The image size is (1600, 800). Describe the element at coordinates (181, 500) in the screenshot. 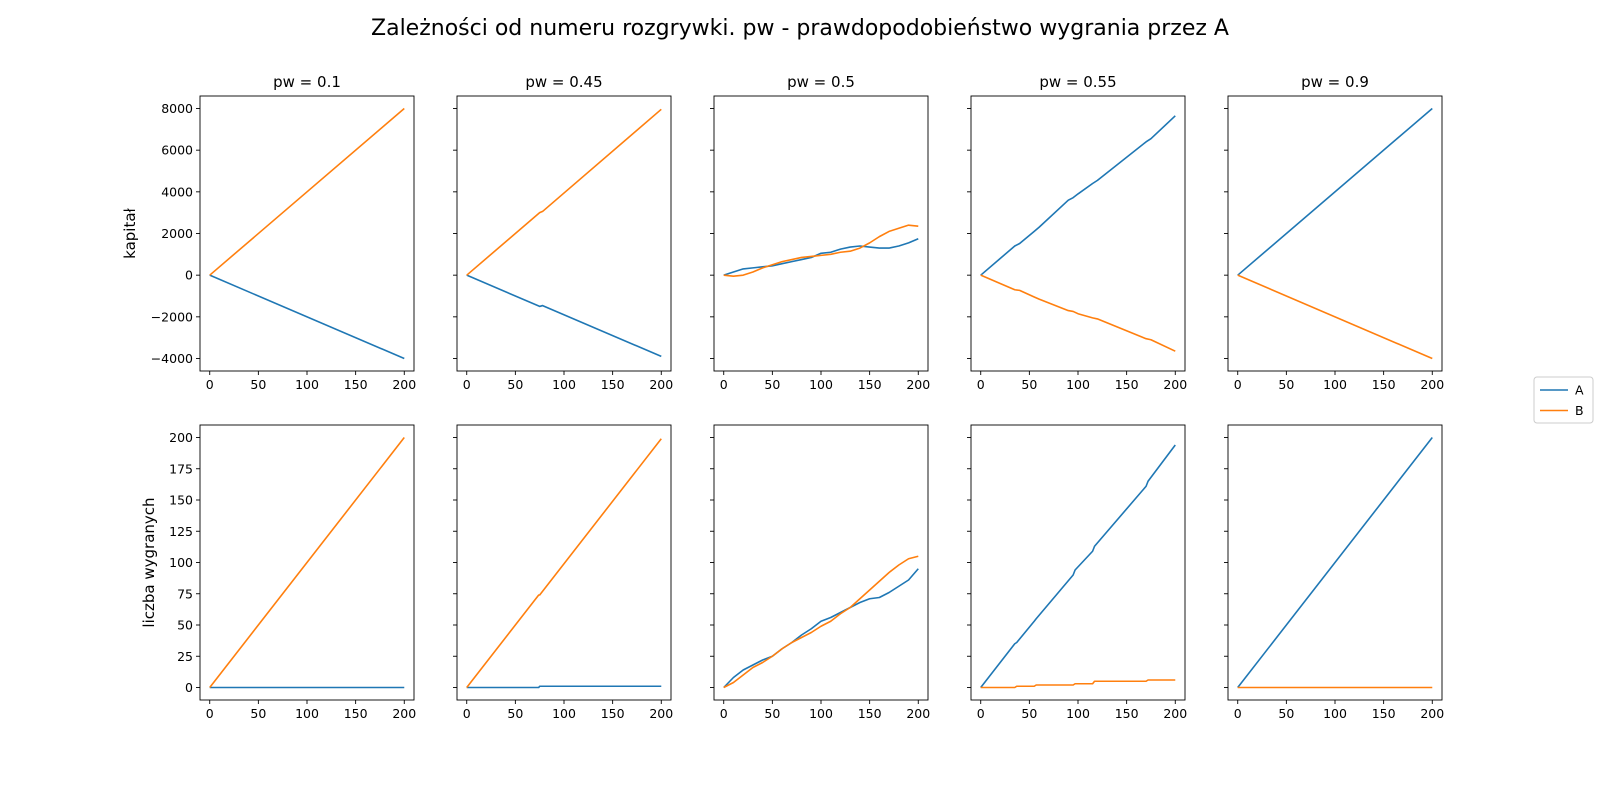

I see `y-tick-label: 150` at that location.